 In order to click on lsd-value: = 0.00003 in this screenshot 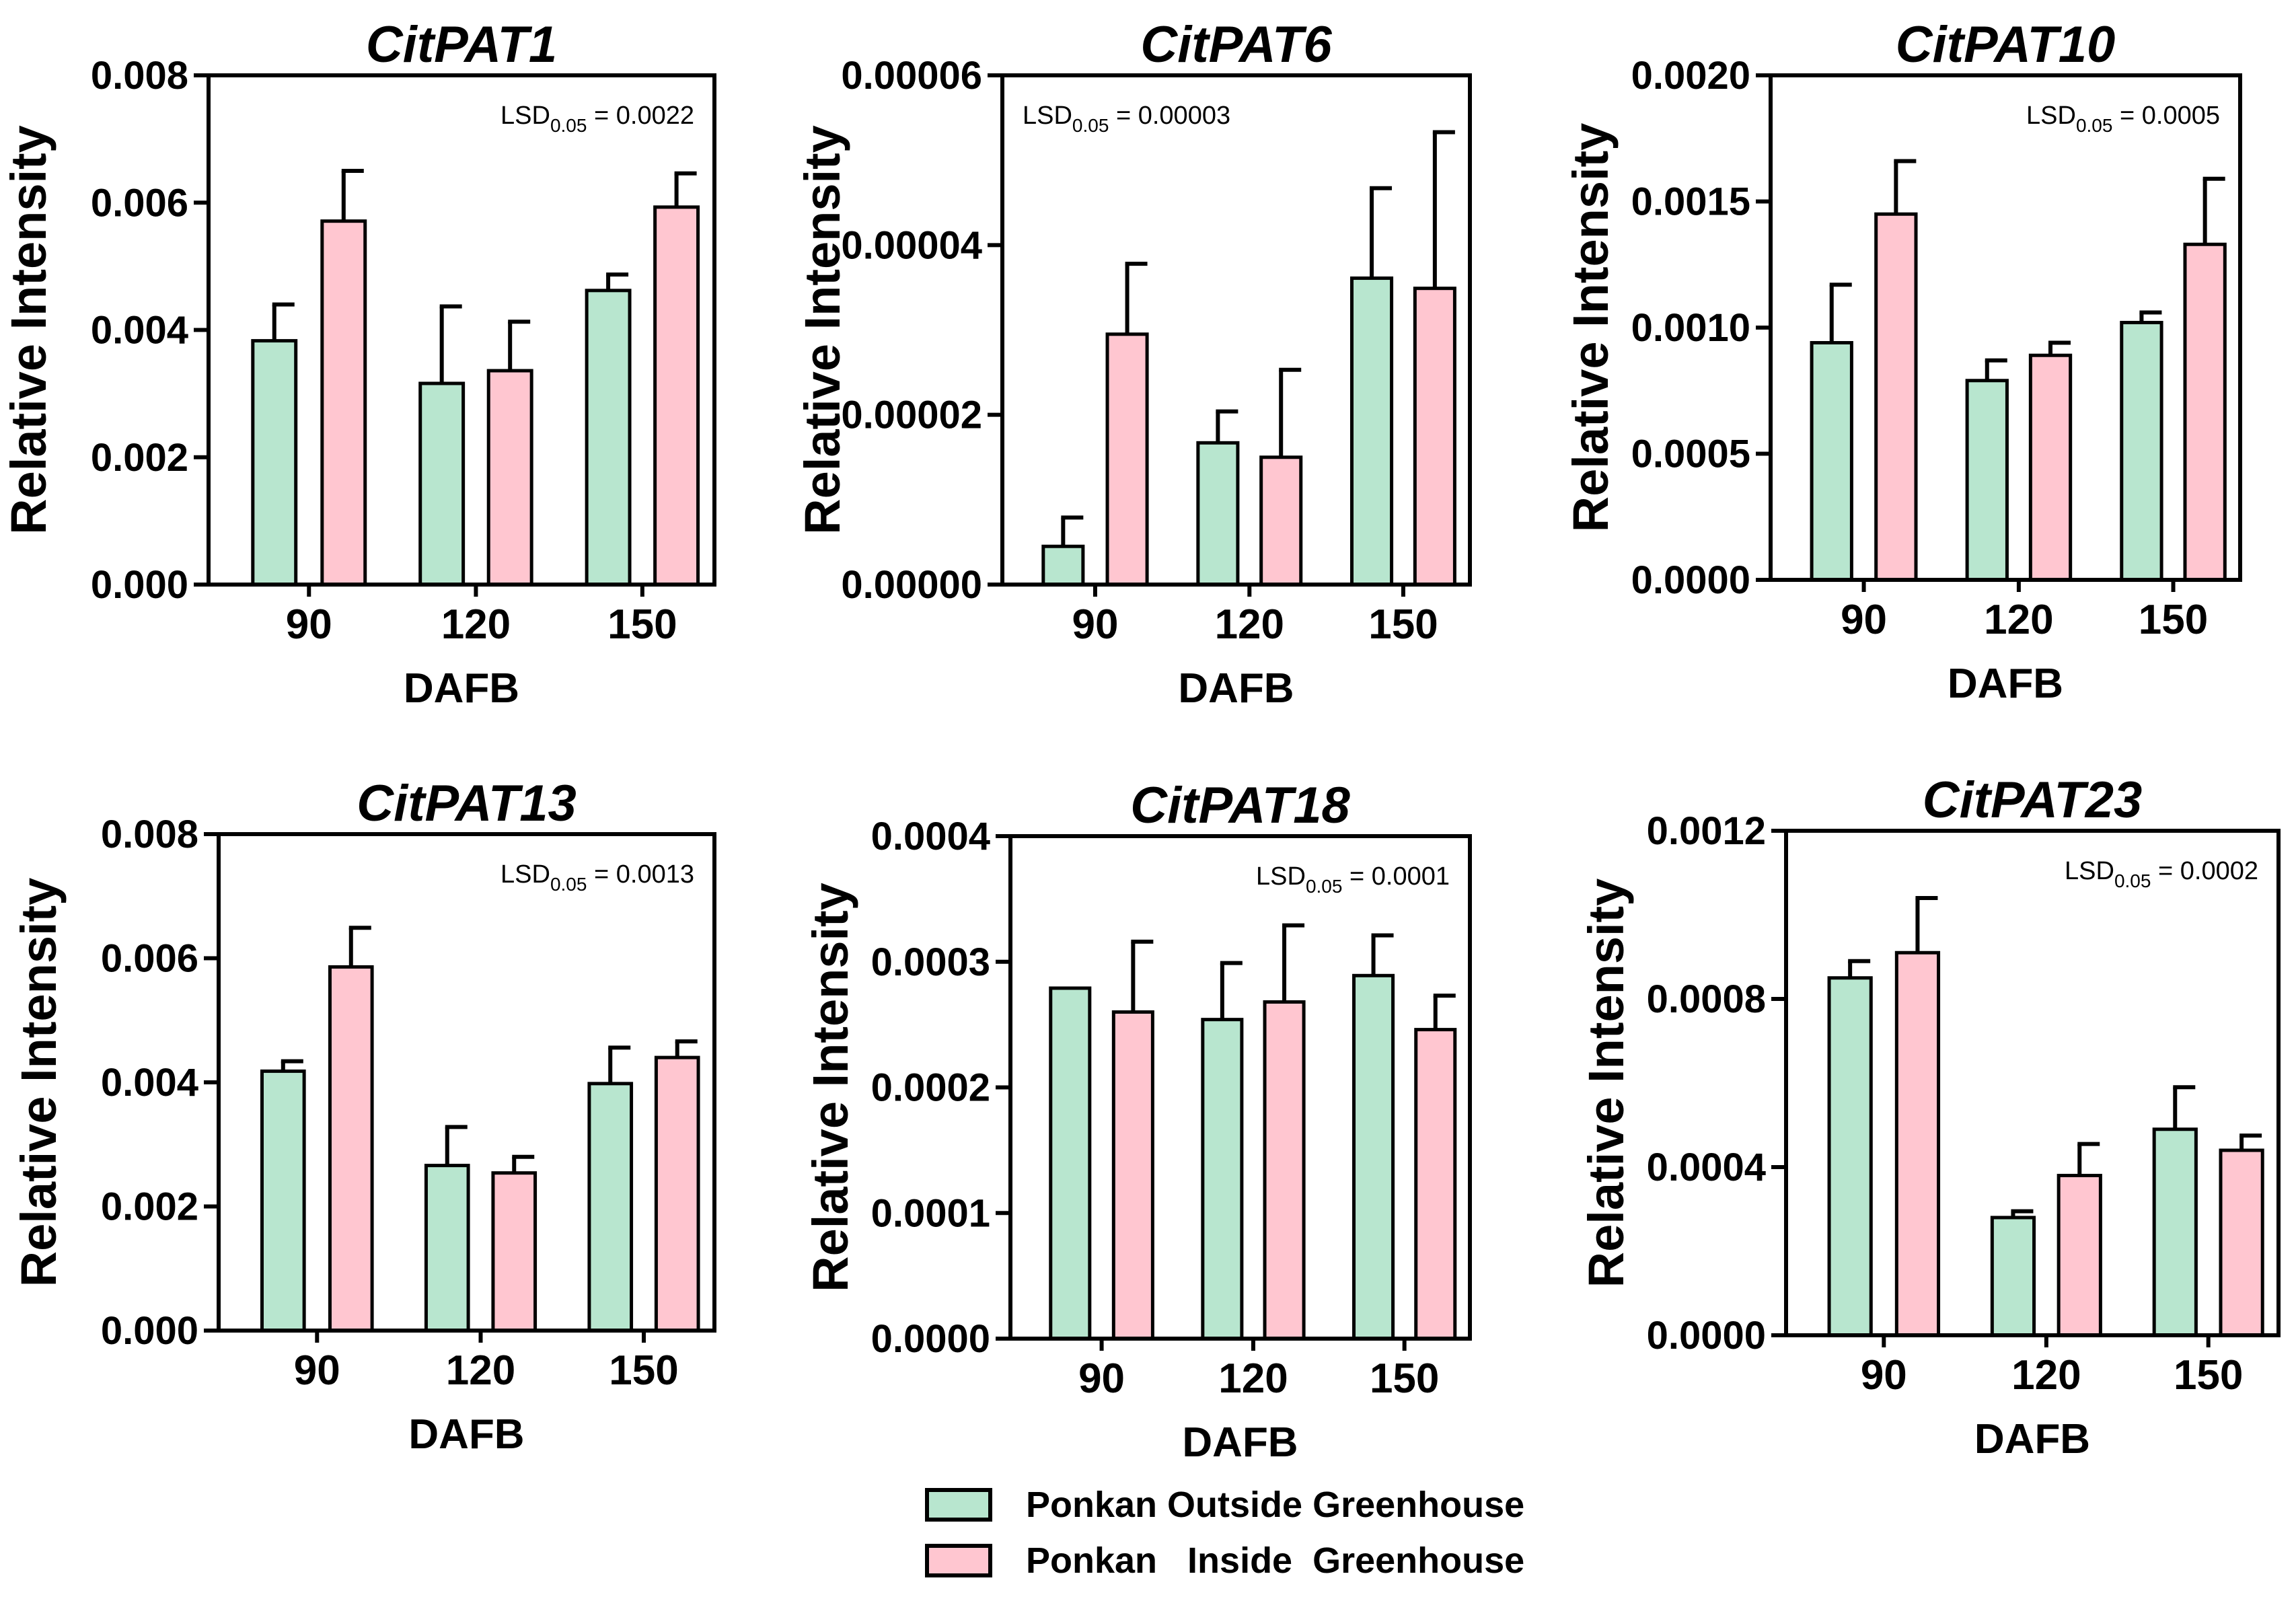, I will do `click(1169, 116)`.